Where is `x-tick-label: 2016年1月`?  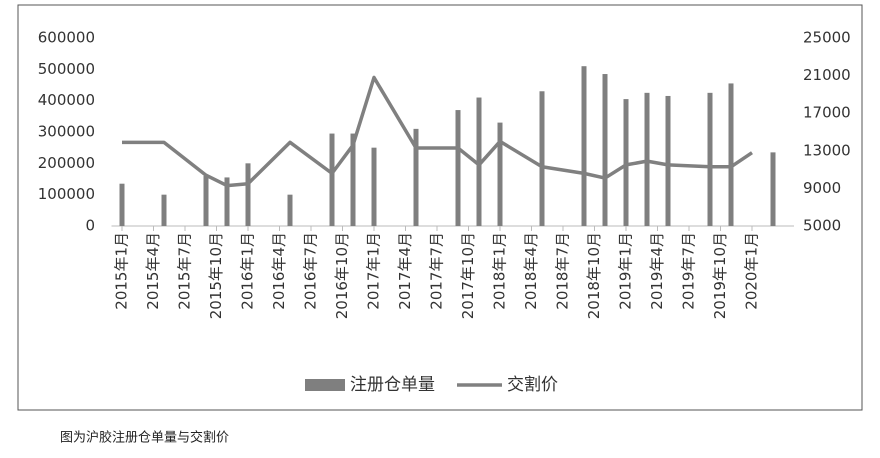
x-tick-label: 2016年1月 is located at coordinates (248, 271).